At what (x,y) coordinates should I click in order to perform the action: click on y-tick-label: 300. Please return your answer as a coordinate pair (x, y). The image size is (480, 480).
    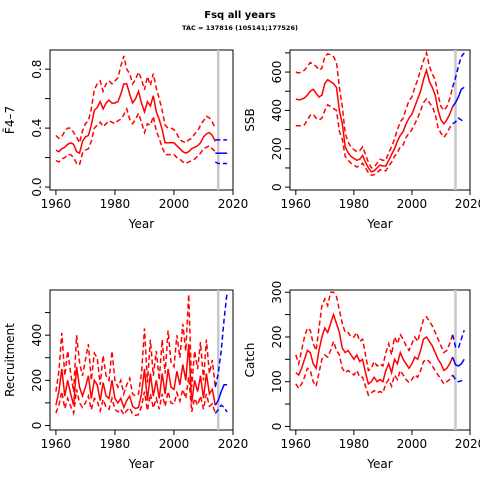
    Looking at the image, I should click on (277, 292).